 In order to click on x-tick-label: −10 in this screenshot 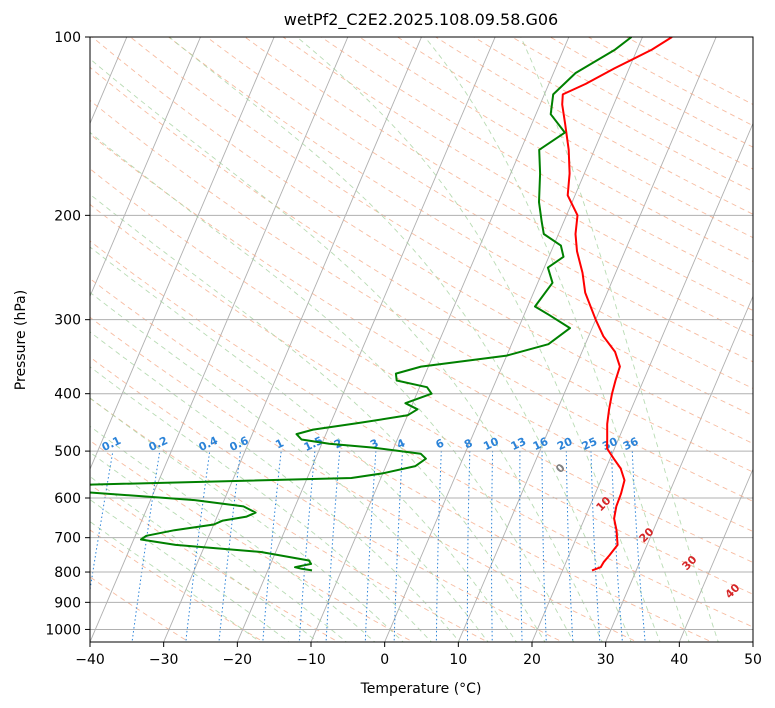, I will do `click(311, 660)`.